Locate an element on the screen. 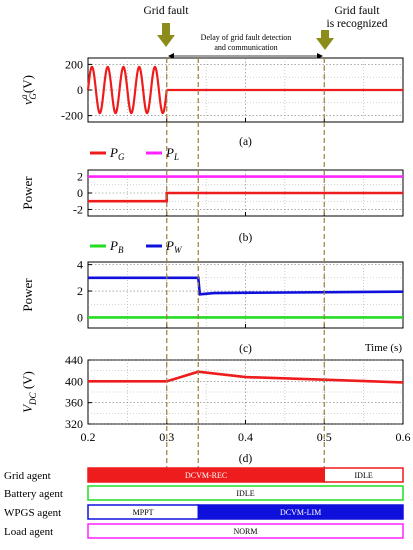 This screenshot has width=413, height=550. agent-mode-label: MPPT is located at coordinates (143, 512).